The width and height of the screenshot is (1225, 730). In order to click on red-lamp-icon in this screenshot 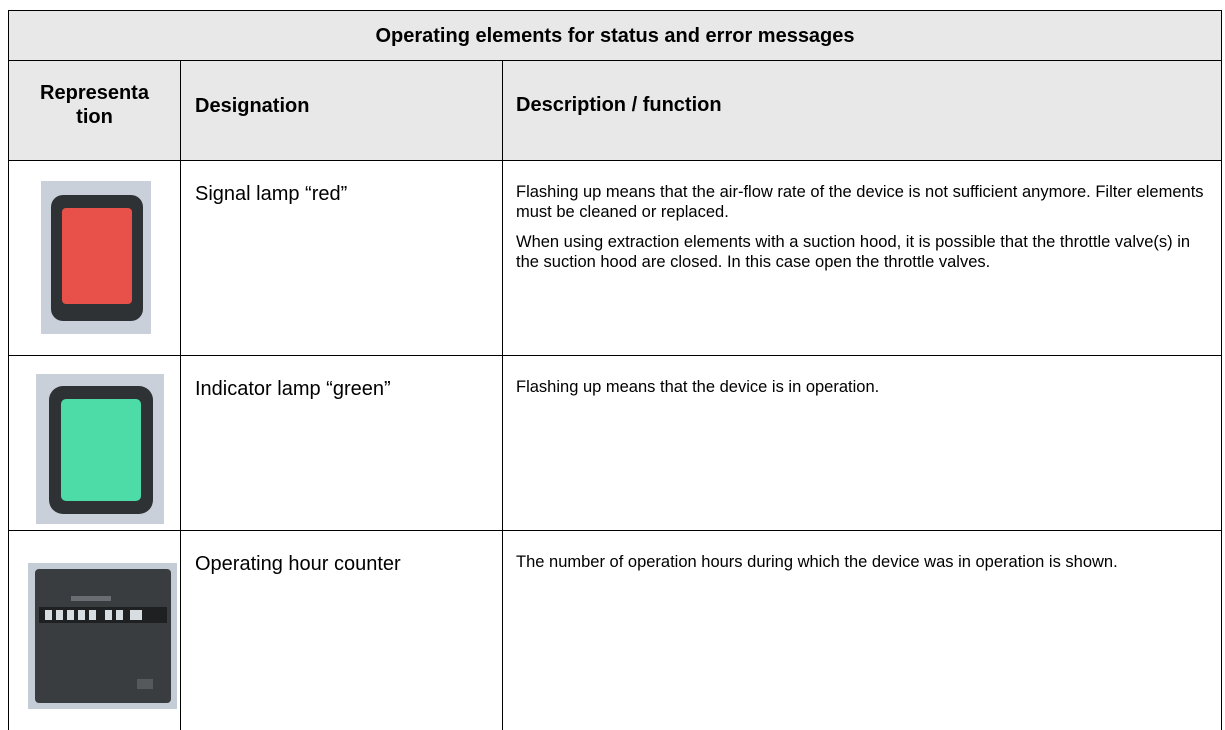, I will do `click(96, 257)`.